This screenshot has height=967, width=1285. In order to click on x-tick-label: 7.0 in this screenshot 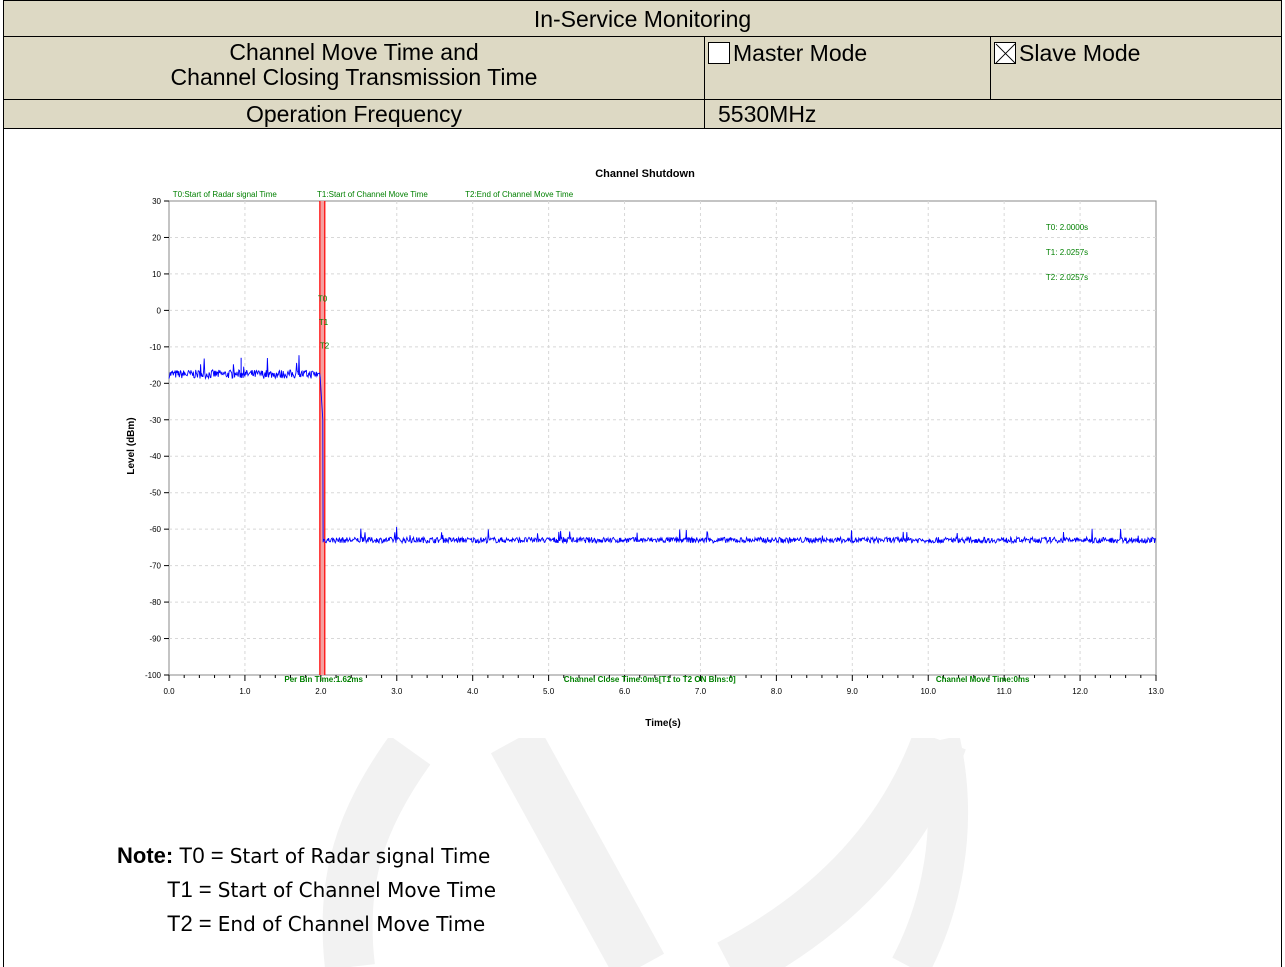, I will do `click(701, 691)`.